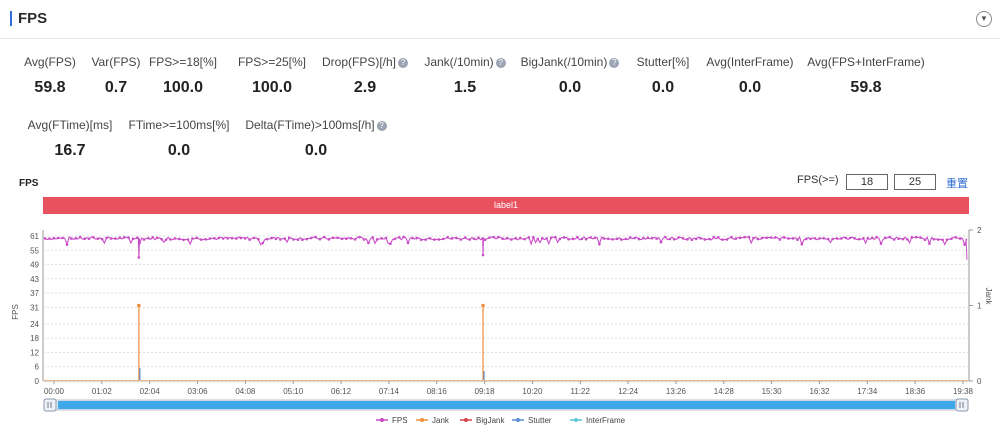 Image resolution: width=1000 pixels, height=429 pixels. What do you see at coordinates (962, 405) in the screenshot?
I see `zoom-handle-right` at bounding box center [962, 405].